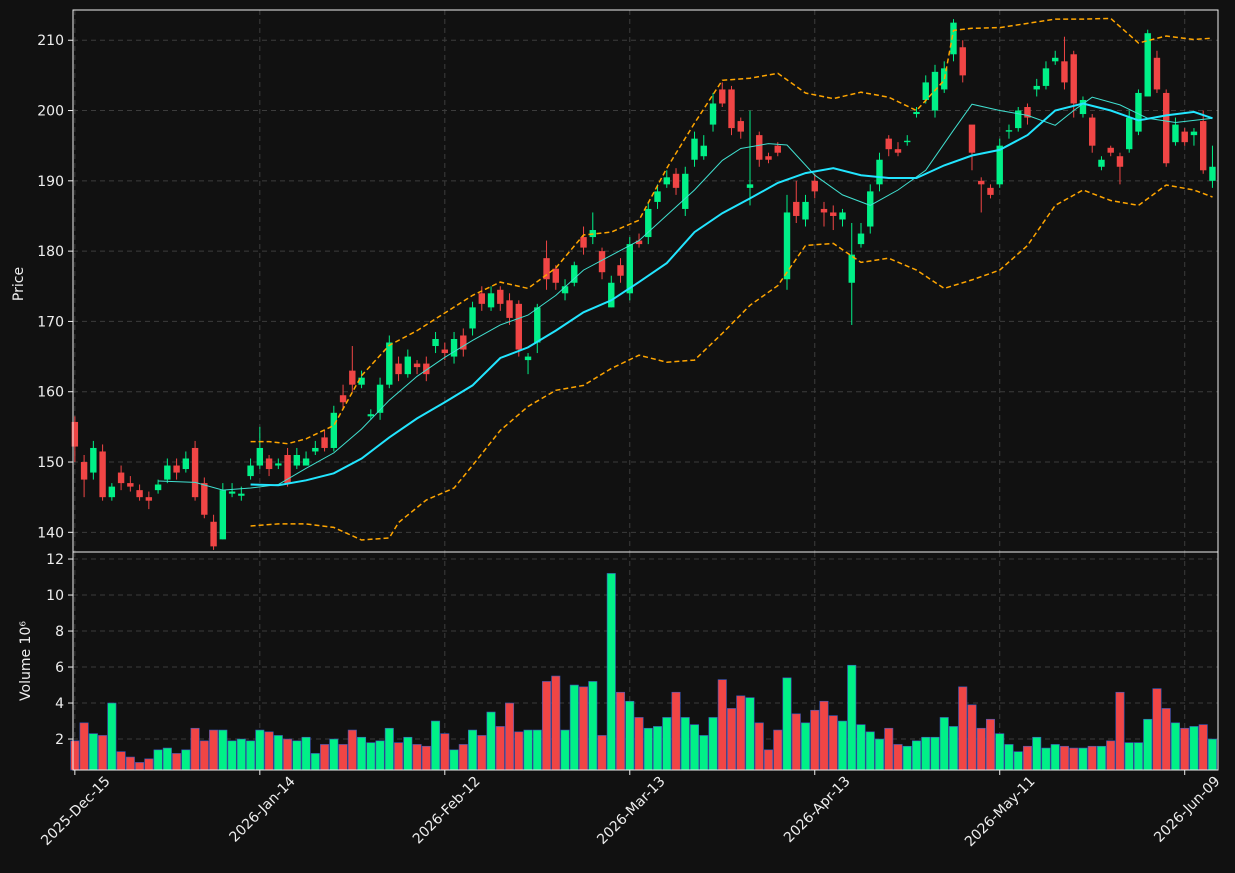 This screenshot has width=1235, height=873. What do you see at coordinates (26, 661) in the screenshot?
I see `volume-axis-label: Volume 10⁶` at bounding box center [26, 661].